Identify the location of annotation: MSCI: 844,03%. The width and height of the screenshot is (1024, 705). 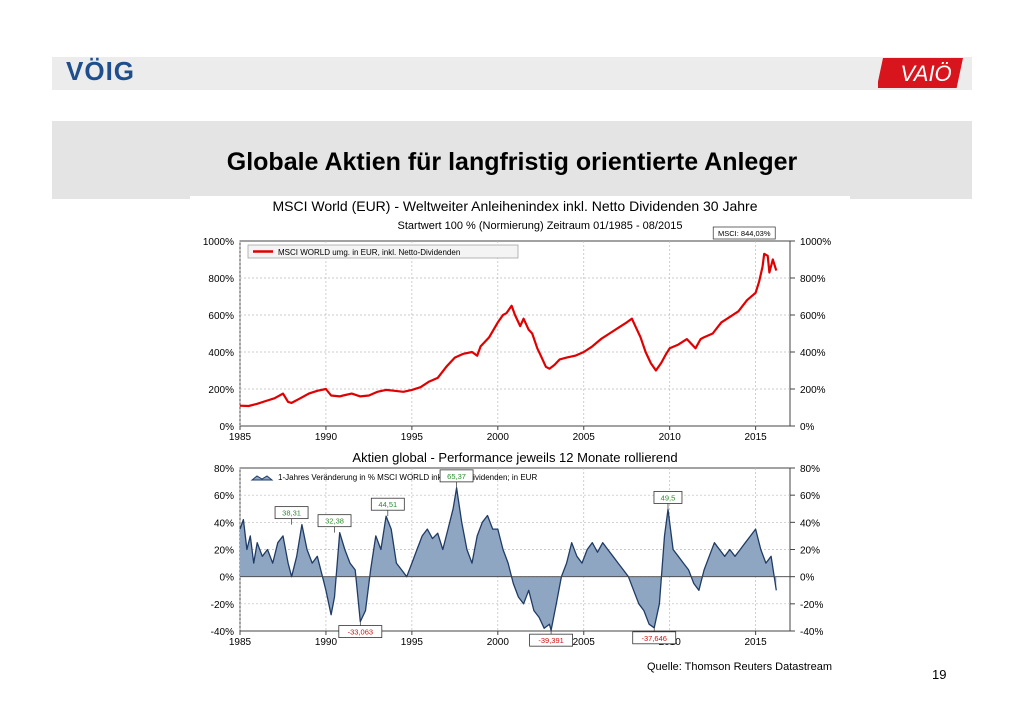
(744, 233).